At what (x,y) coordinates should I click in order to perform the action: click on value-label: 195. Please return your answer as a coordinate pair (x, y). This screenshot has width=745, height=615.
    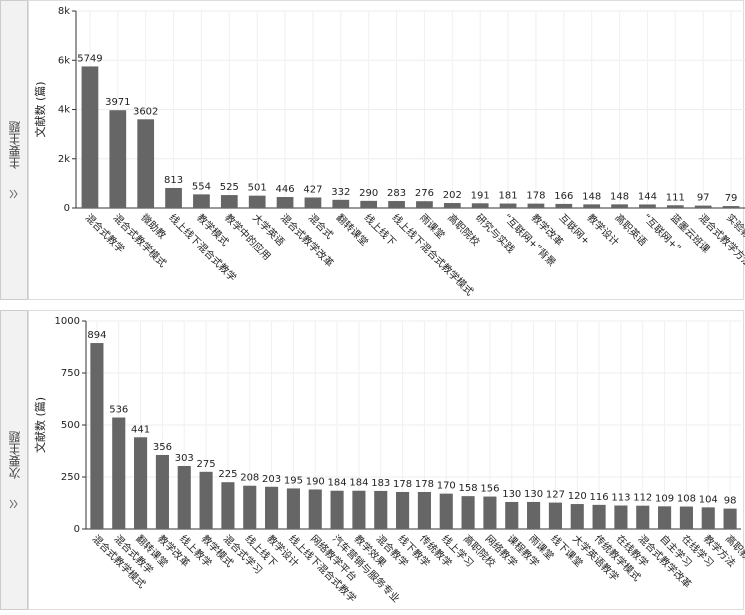
    Looking at the image, I should click on (293, 480).